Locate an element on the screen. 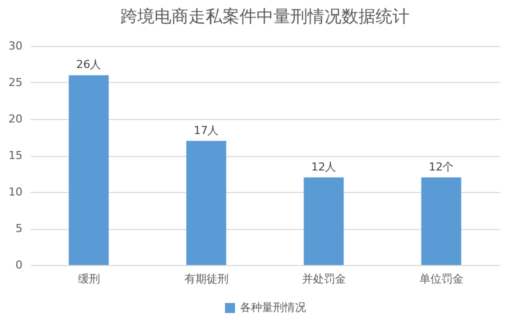 The width and height of the screenshot is (514, 323). y-tick-label: 25 is located at coordinates (15, 82).